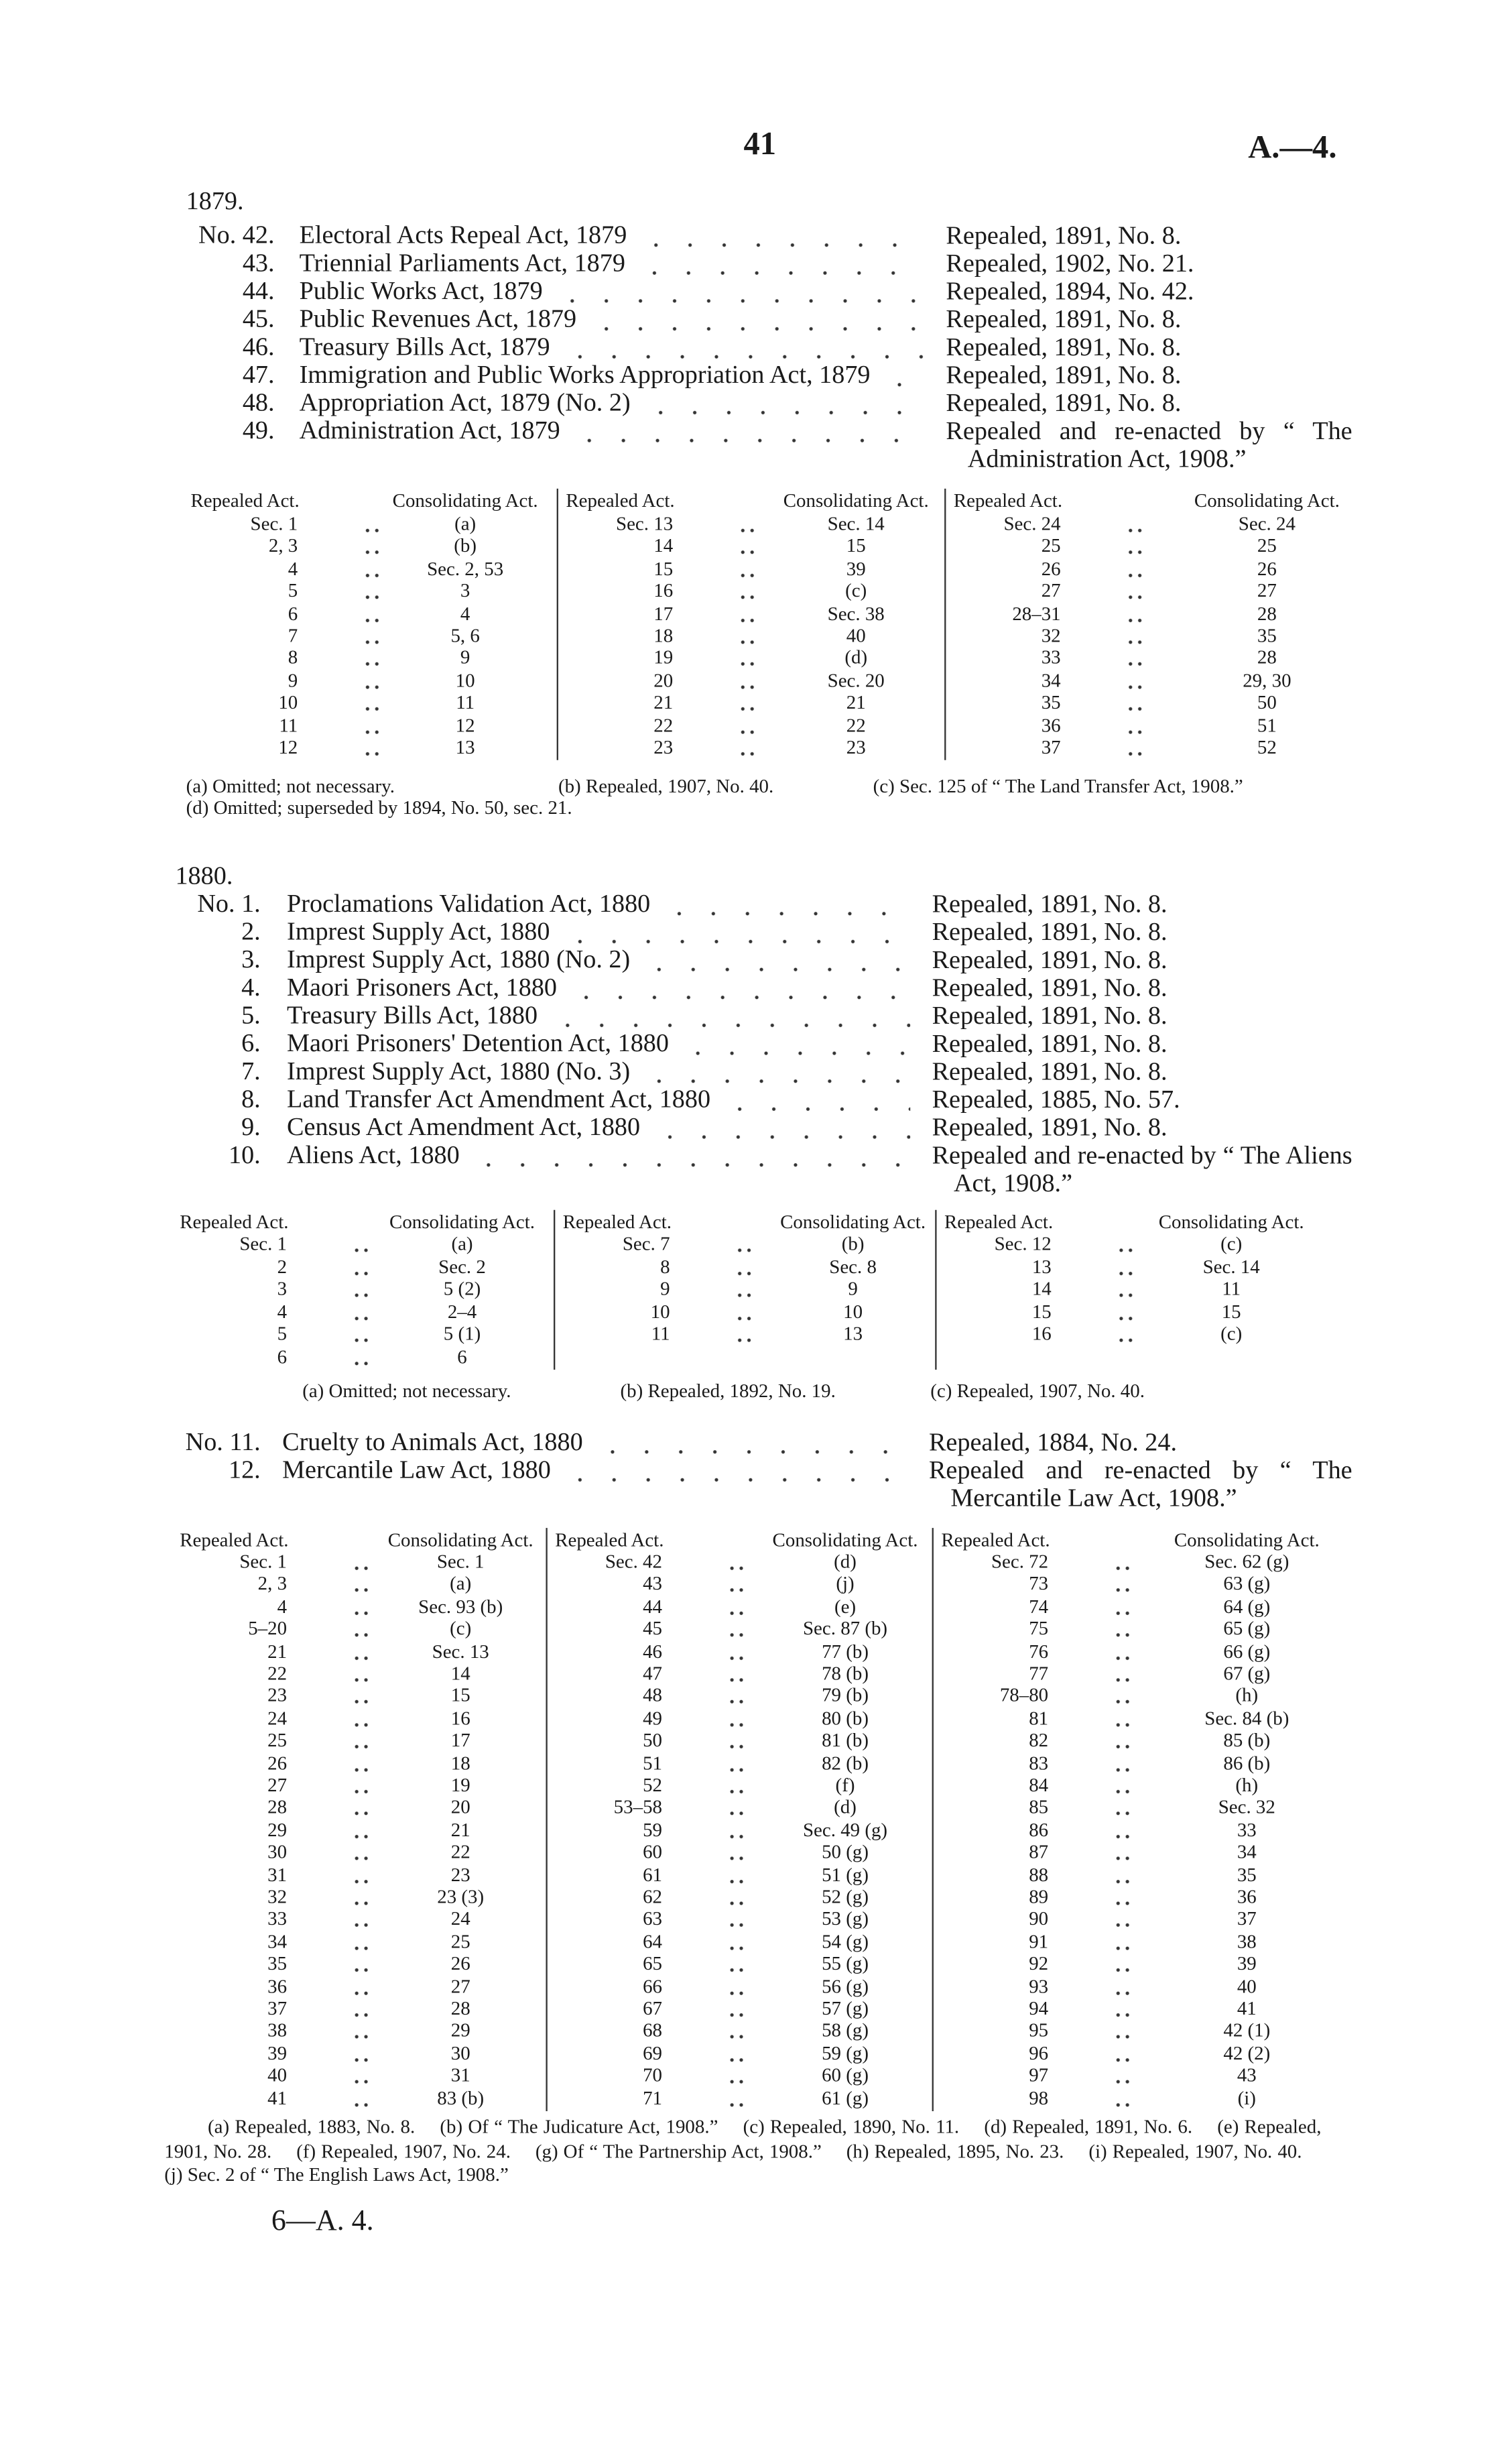 The image size is (1512, 2447). What do you see at coordinates (1024, 1696) in the screenshot?
I see `repealed-section: 78–80` at bounding box center [1024, 1696].